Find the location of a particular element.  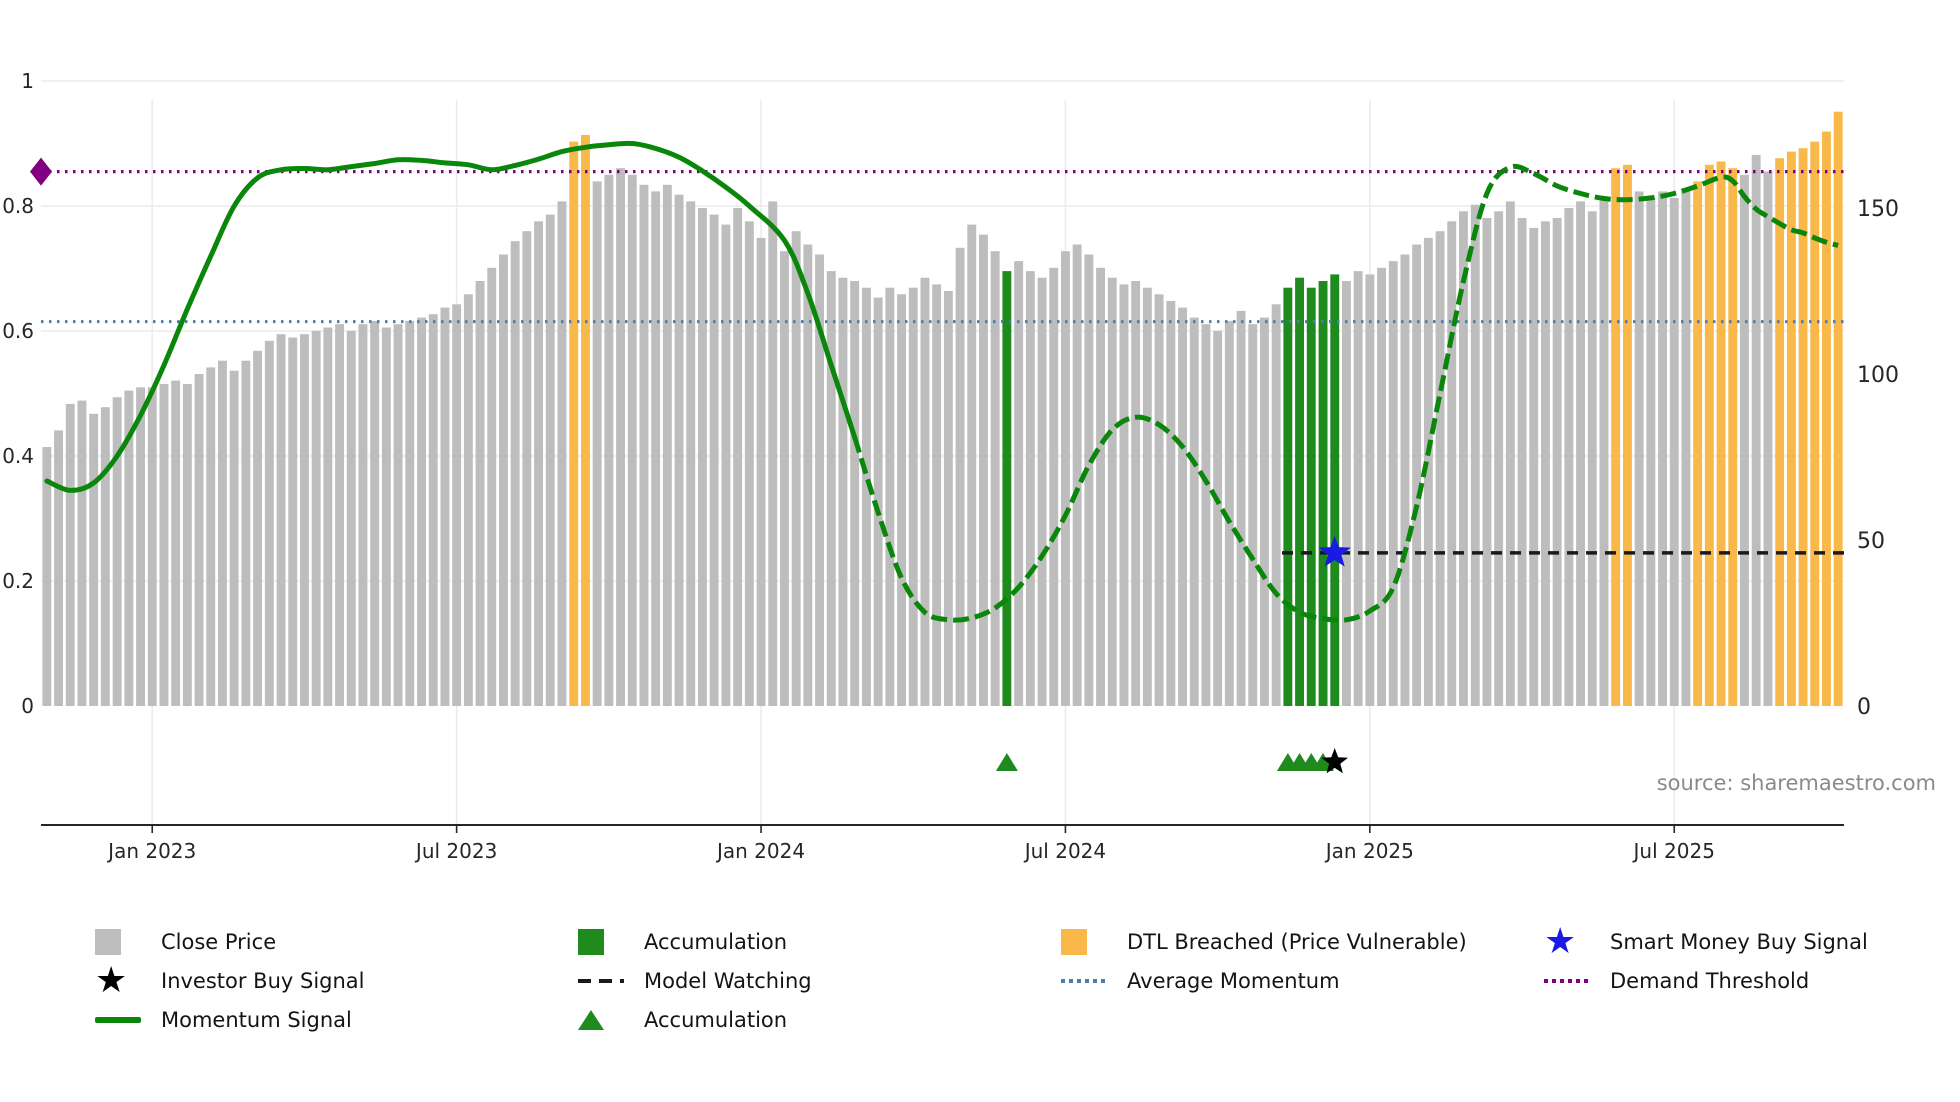

left-tick-label: 1 is located at coordinates (27, 81).